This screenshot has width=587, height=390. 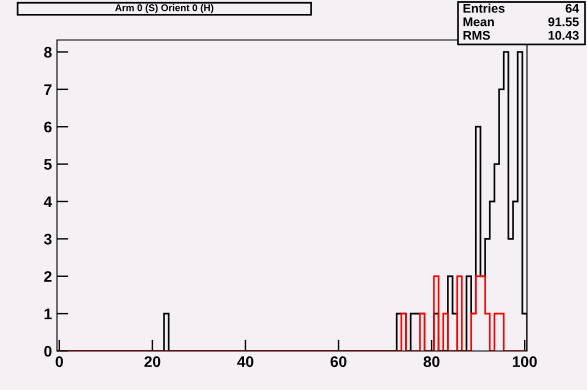 I want to click on y-tick-label: 8, so click(x=48, y=52).